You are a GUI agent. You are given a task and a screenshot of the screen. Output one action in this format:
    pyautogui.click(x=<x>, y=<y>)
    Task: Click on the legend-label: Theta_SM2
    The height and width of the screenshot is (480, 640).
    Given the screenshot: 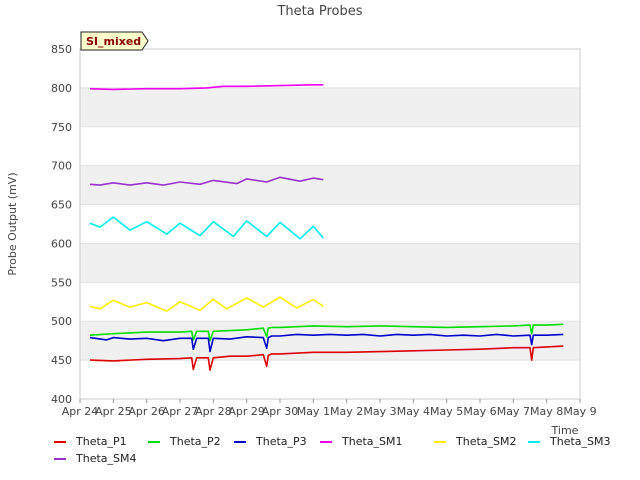 What is the action you would take?
    pyautogui.click(x=486, y=441)
    